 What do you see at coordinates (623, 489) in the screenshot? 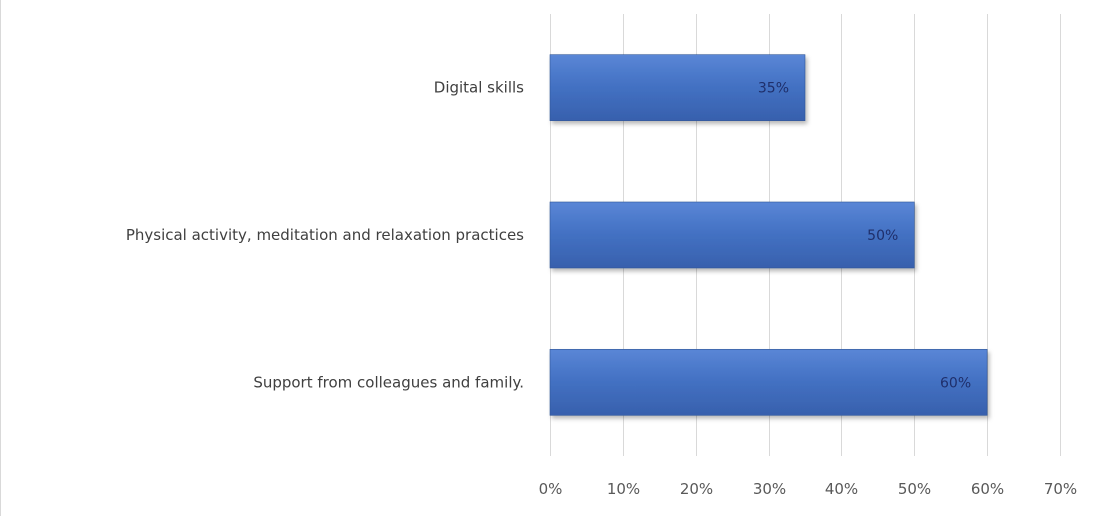
I see `x-tick-label: 10%` at bounding box center [623, 489].